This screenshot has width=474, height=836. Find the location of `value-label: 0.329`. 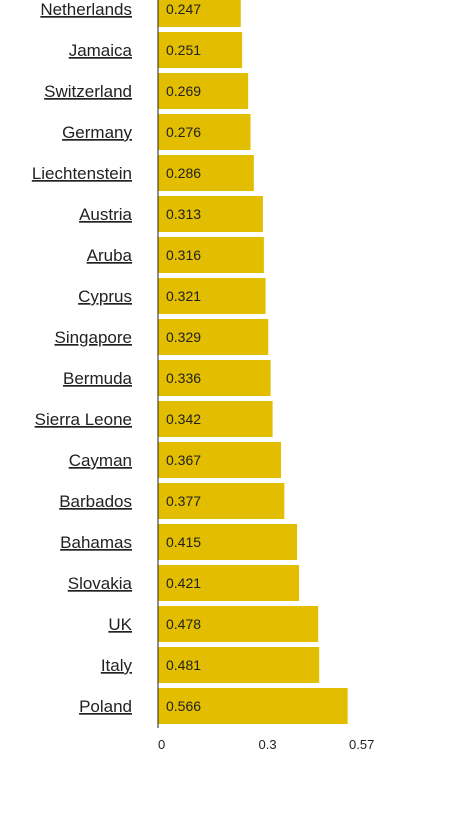

value-label: 0.329 is located at coordinates (183, 337).